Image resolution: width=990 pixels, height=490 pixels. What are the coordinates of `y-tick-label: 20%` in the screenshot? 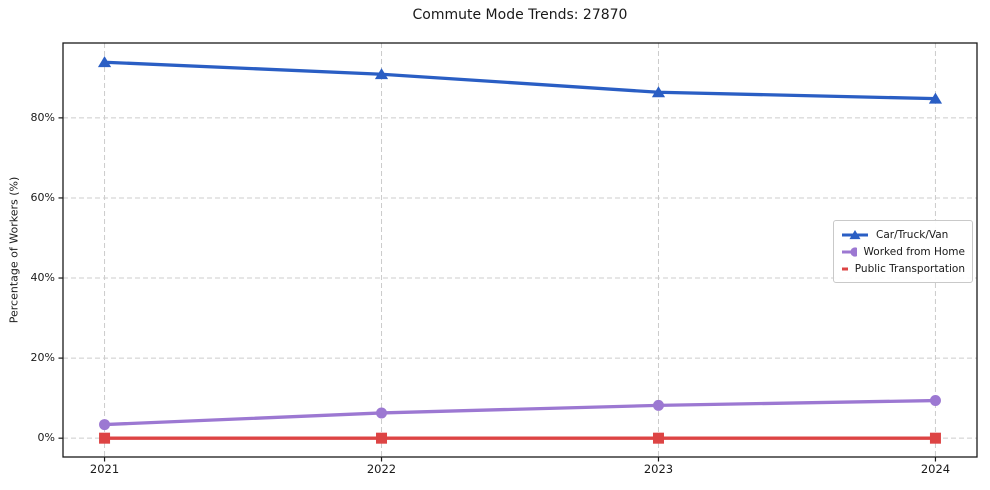 It's located at (42, 358).